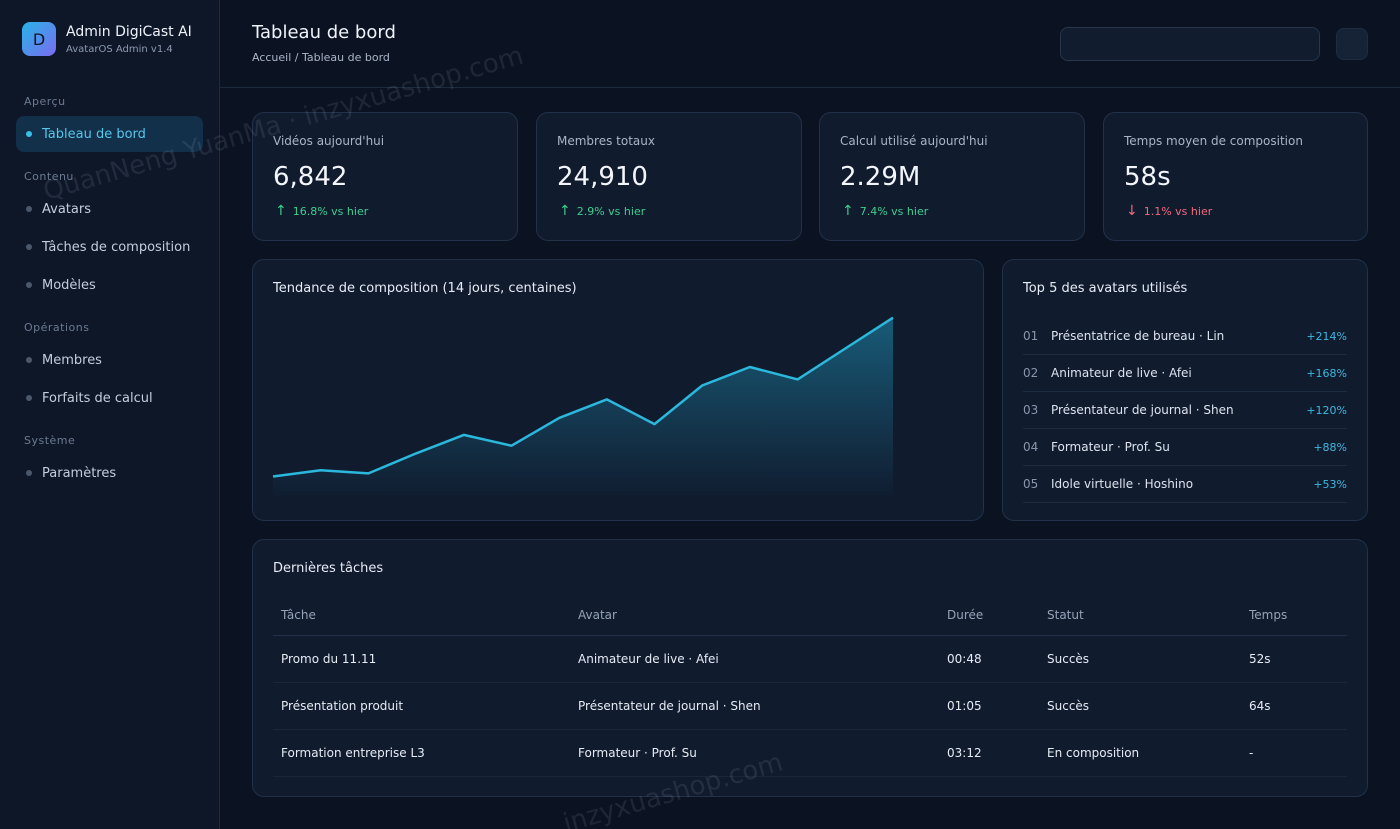 The image size is (1400, 829). What do you see at coordinates (1178, 211) in the screenshot?
I see `stat-delta-text: 1.1% vs hier` at bounding box center [1178, 211].